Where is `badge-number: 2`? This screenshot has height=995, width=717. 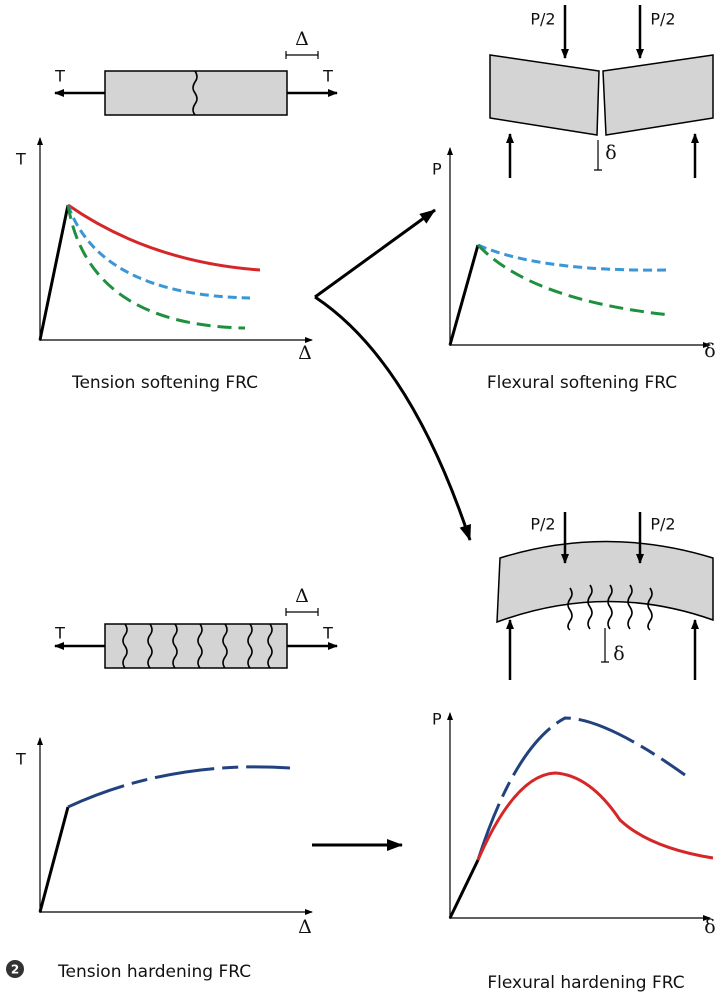 badge-number: 2 is located at coordinates (15, 970).